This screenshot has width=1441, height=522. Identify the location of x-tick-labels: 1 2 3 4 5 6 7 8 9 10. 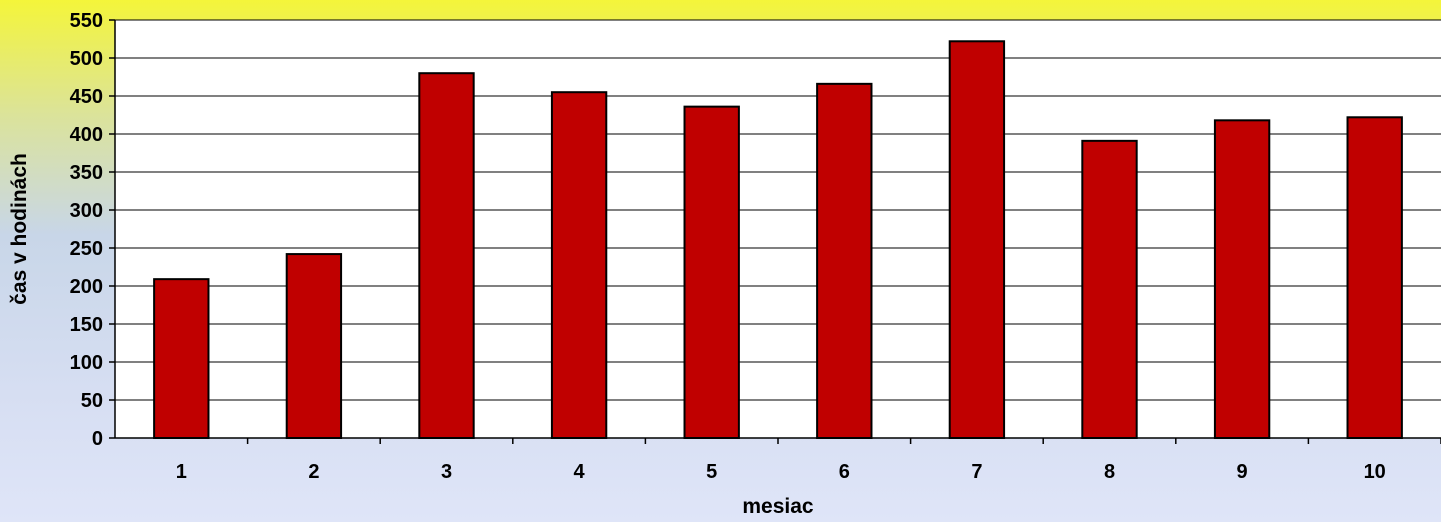
(808, 460).